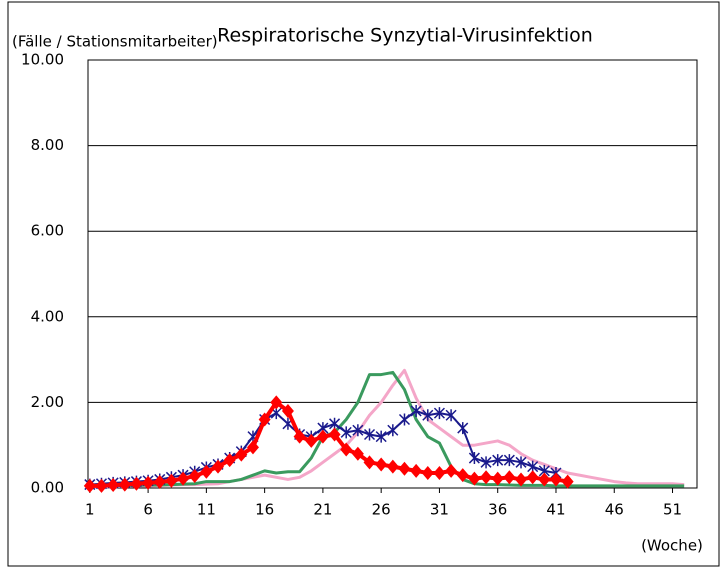  I want to click on x-tick-label: 31, so click(439, 510).